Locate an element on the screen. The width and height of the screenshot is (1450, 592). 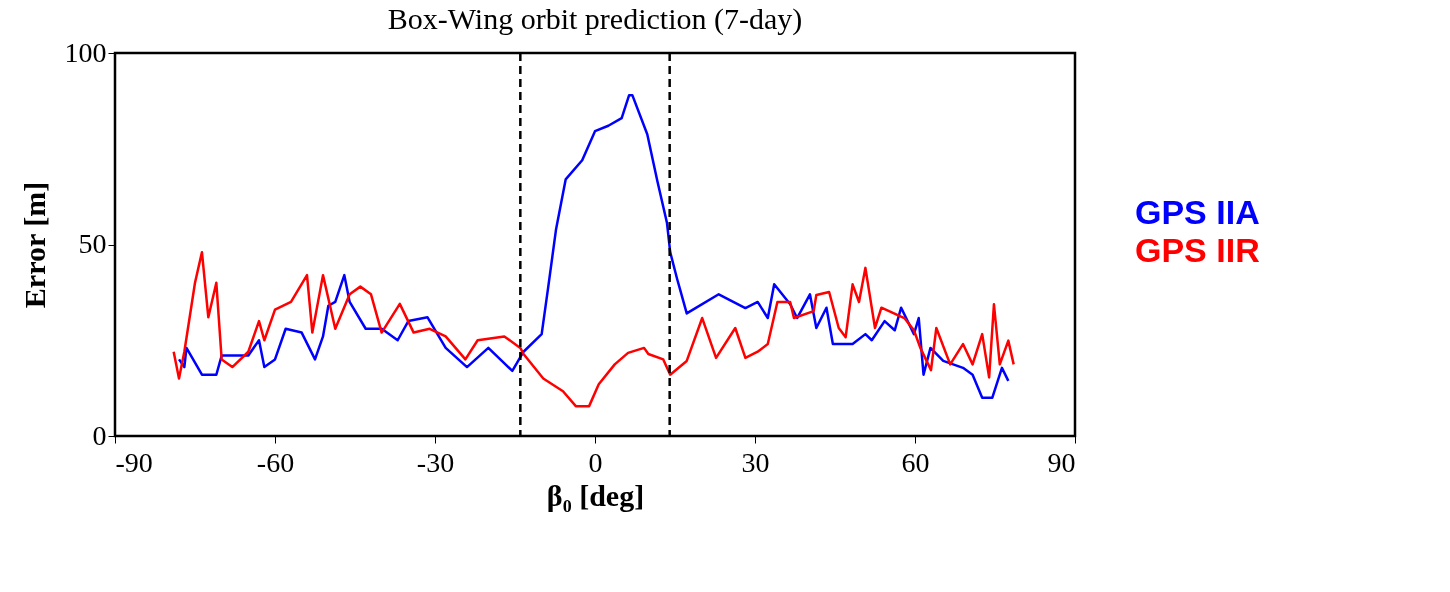
y-tick-label: 0 is located at coordinates (99, 435).